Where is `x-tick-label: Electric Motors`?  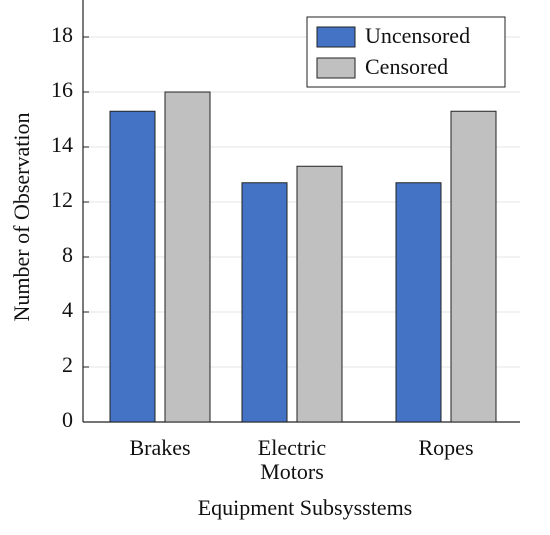 x-tick-label: Electric Motors is located at coordinates (292, 459).